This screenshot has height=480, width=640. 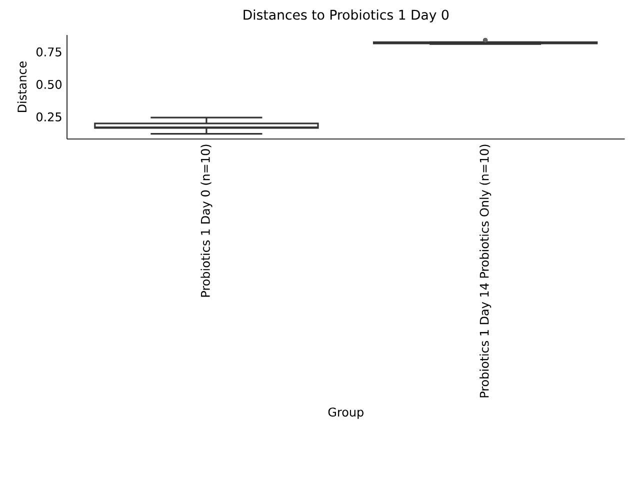 What do you see at coordinates (22, 87) in the screenshot?
I see `y-axis-title: Distance` at bounding box center [22, 87].